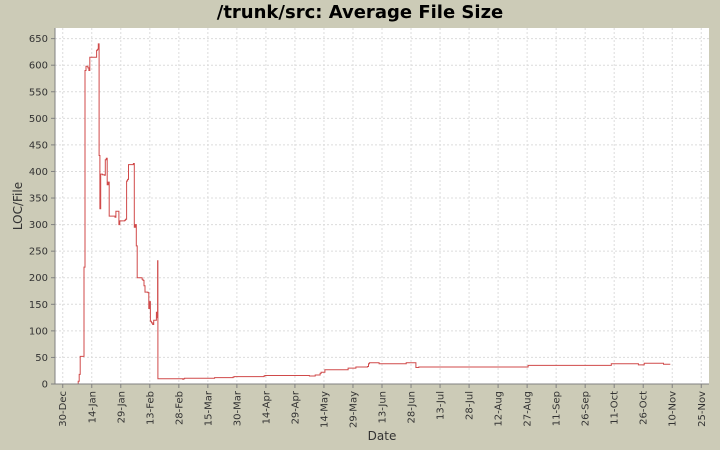 The width and height of the screenshot is (720, 450). Describe the element at coordinates (441, 405) in the screenshot. I see `x-tick-label: 13-Jul` at that location.